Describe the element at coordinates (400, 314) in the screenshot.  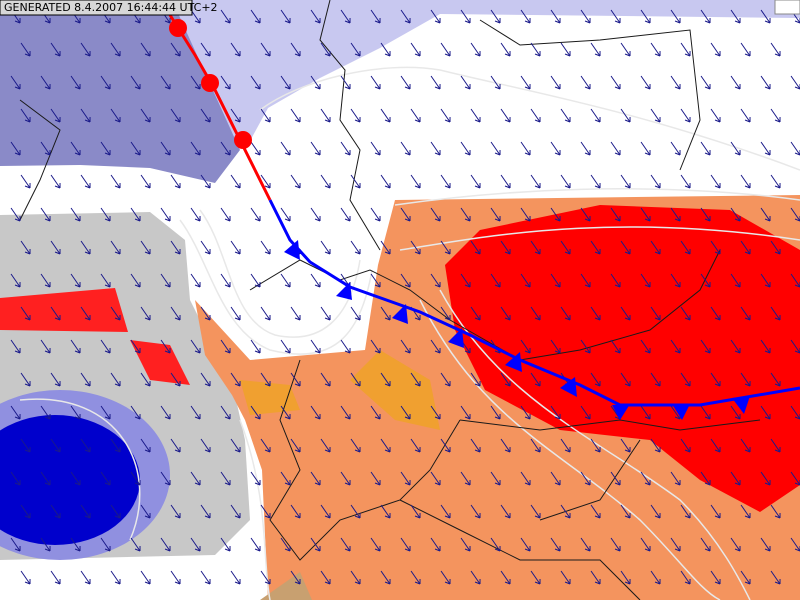
I see `cold-front-symbol` at that location.